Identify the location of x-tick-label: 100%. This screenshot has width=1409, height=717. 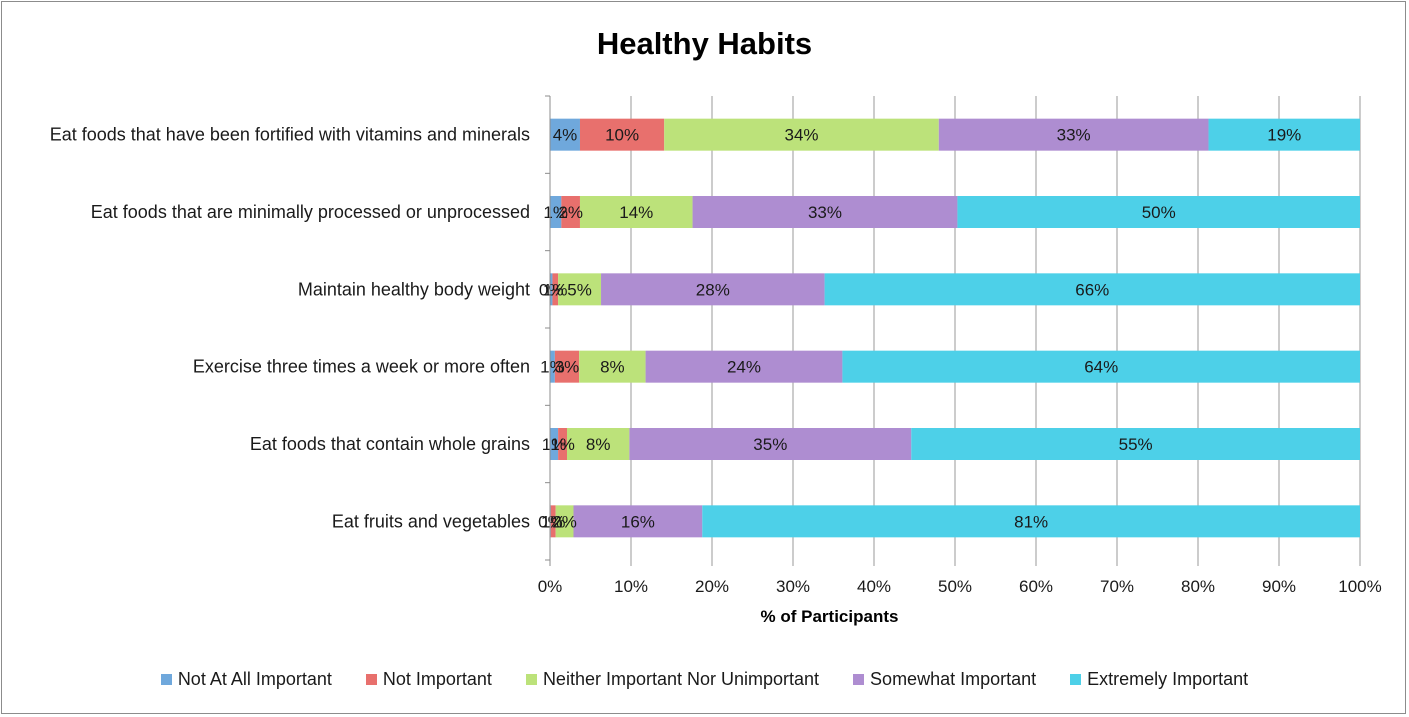
(1359, 586).